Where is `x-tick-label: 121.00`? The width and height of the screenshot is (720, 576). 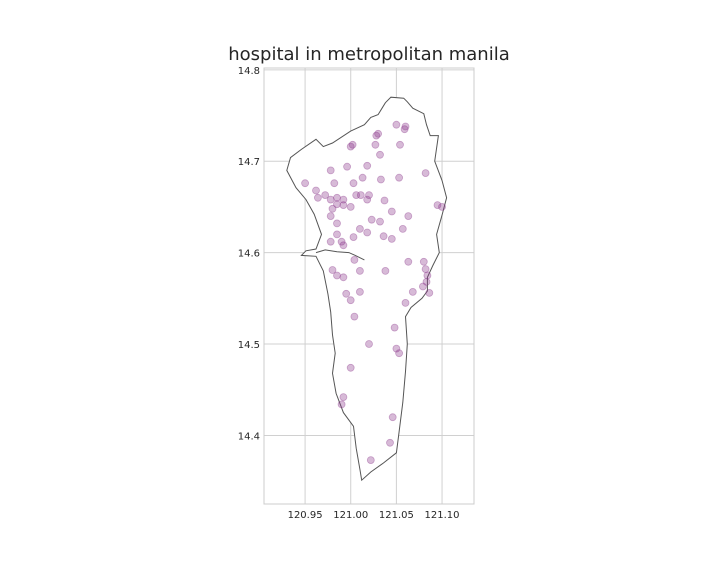 x-tick-label: 121.00 is located at coordinates (350, 515).